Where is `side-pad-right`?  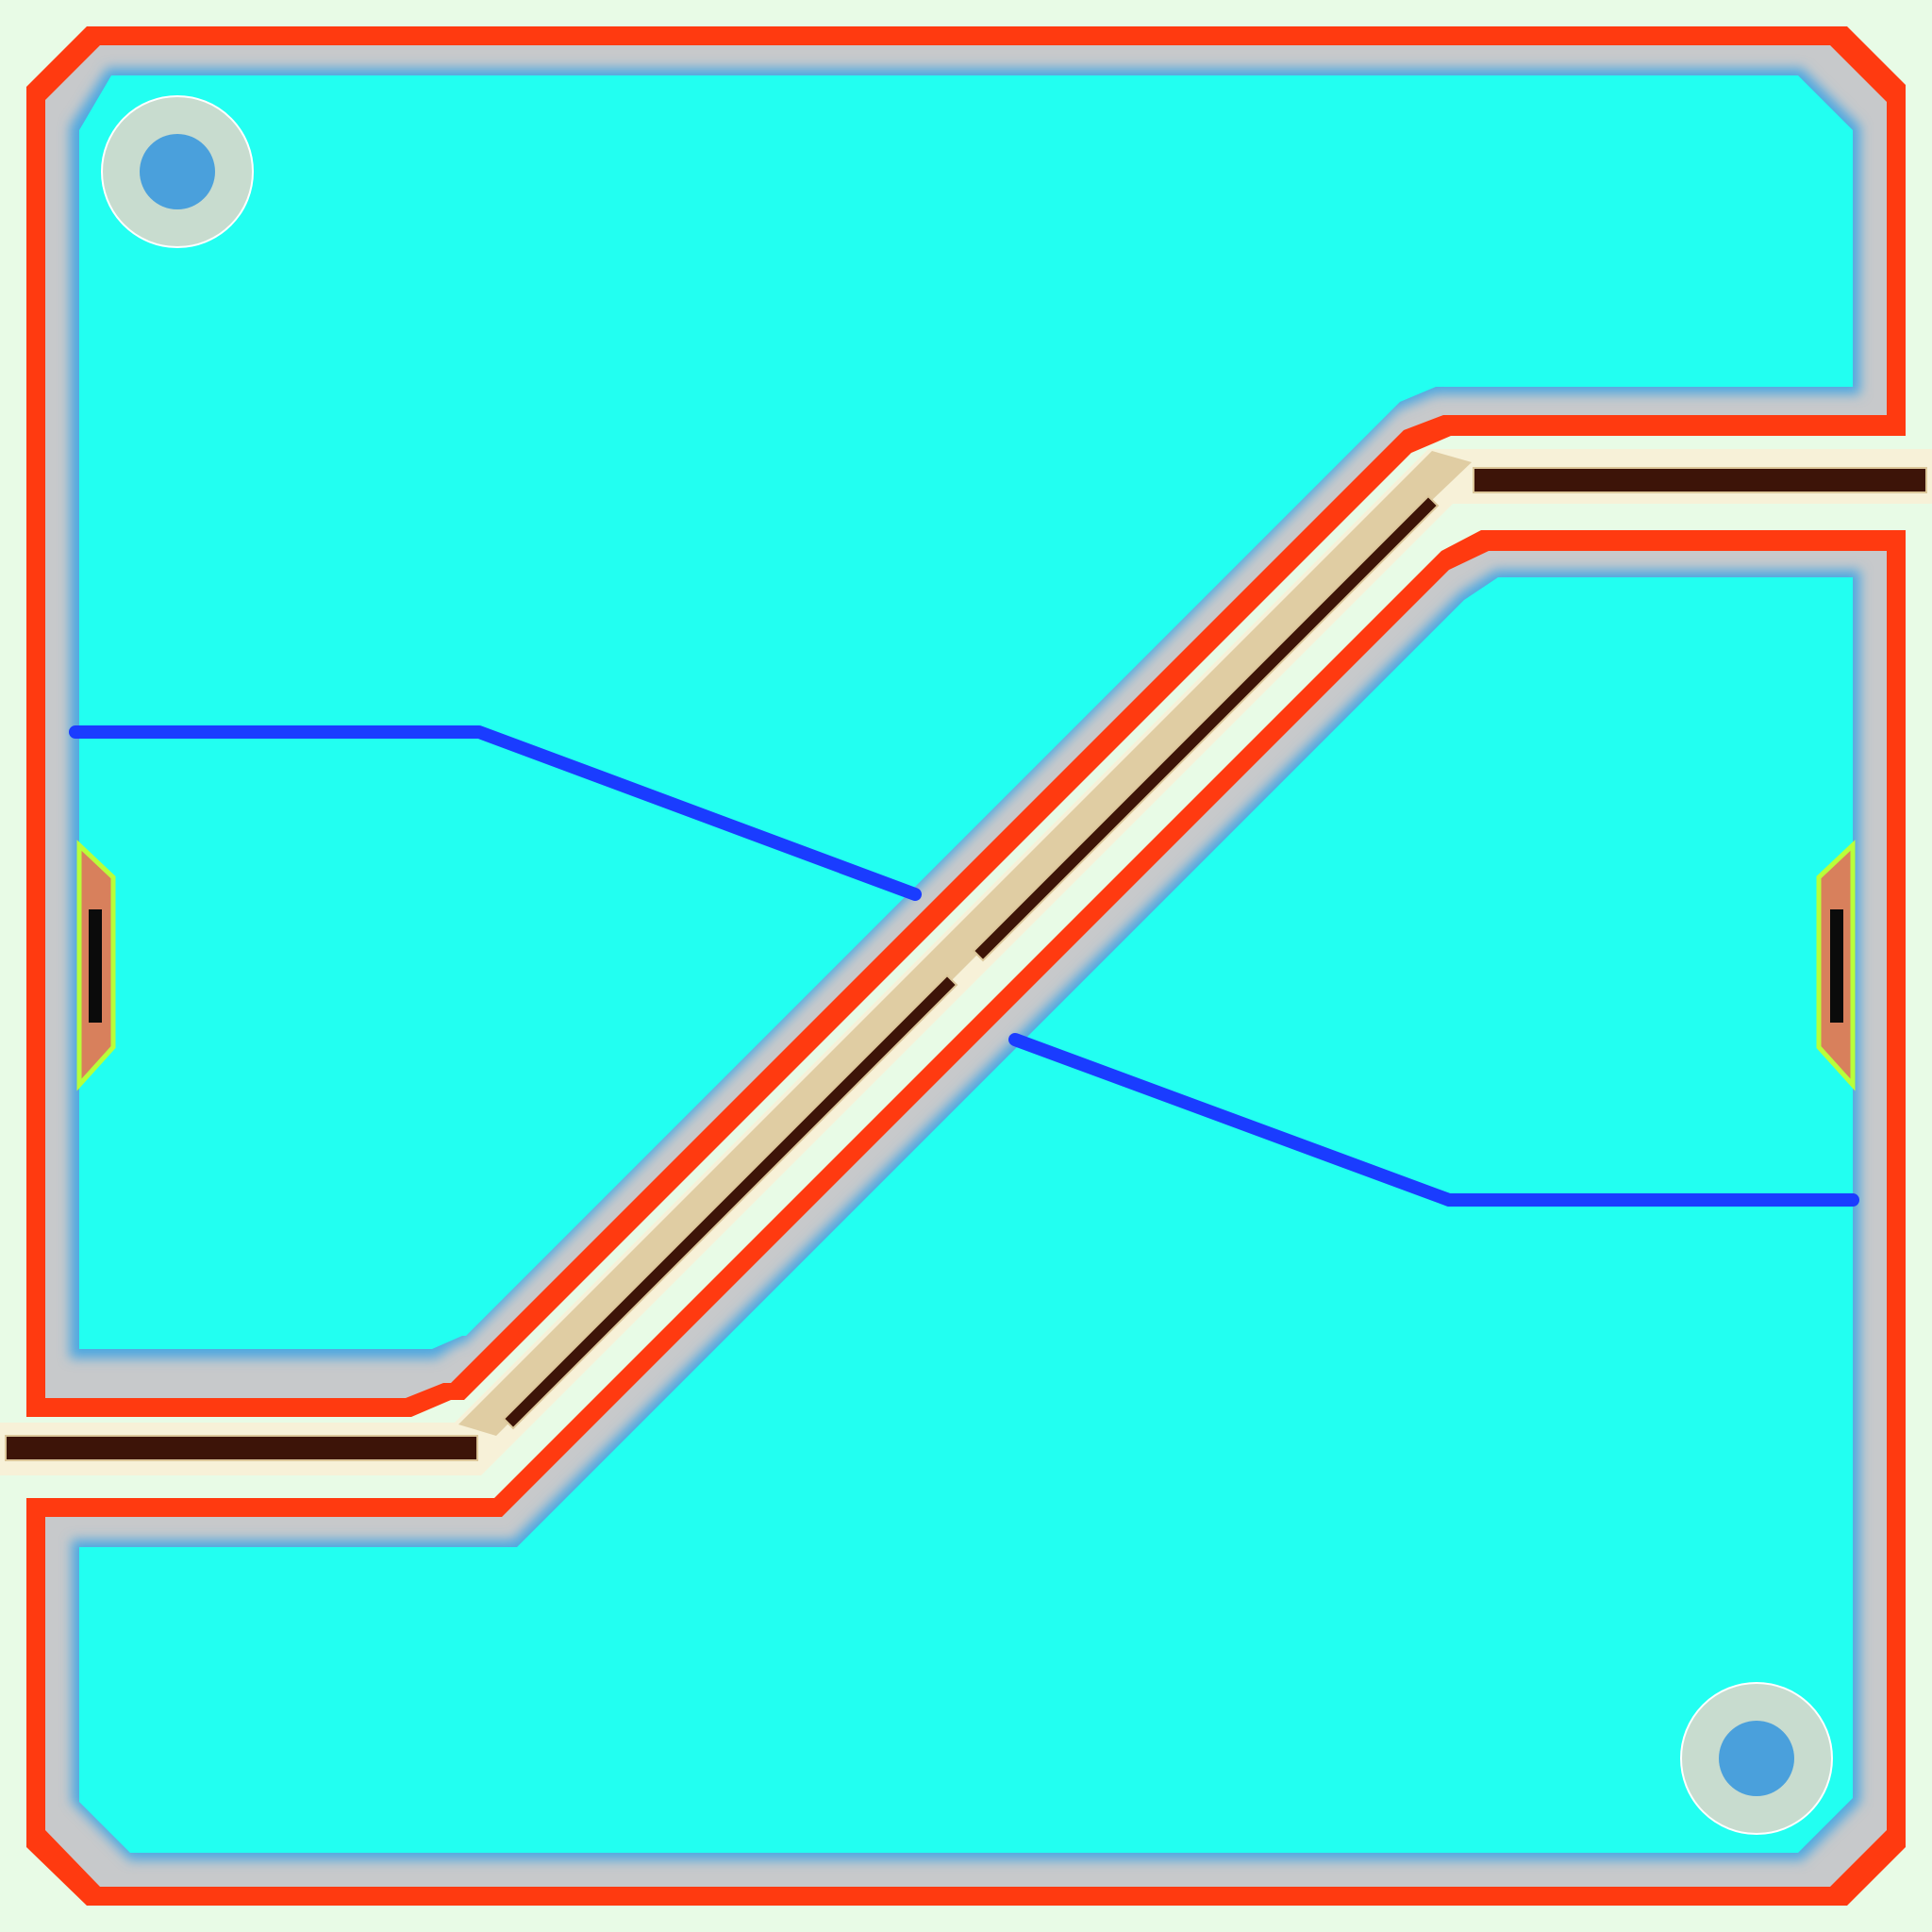
side-pad-right is located at coordinates (1836, 965).